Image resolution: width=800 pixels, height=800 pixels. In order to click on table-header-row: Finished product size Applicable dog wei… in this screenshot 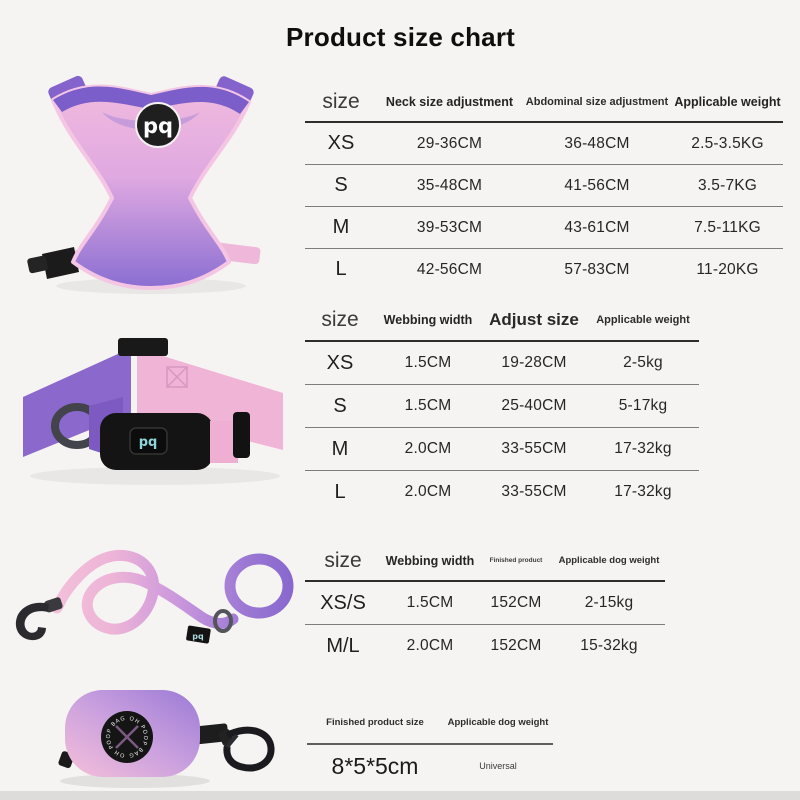, I will do `click(430, 723)`.